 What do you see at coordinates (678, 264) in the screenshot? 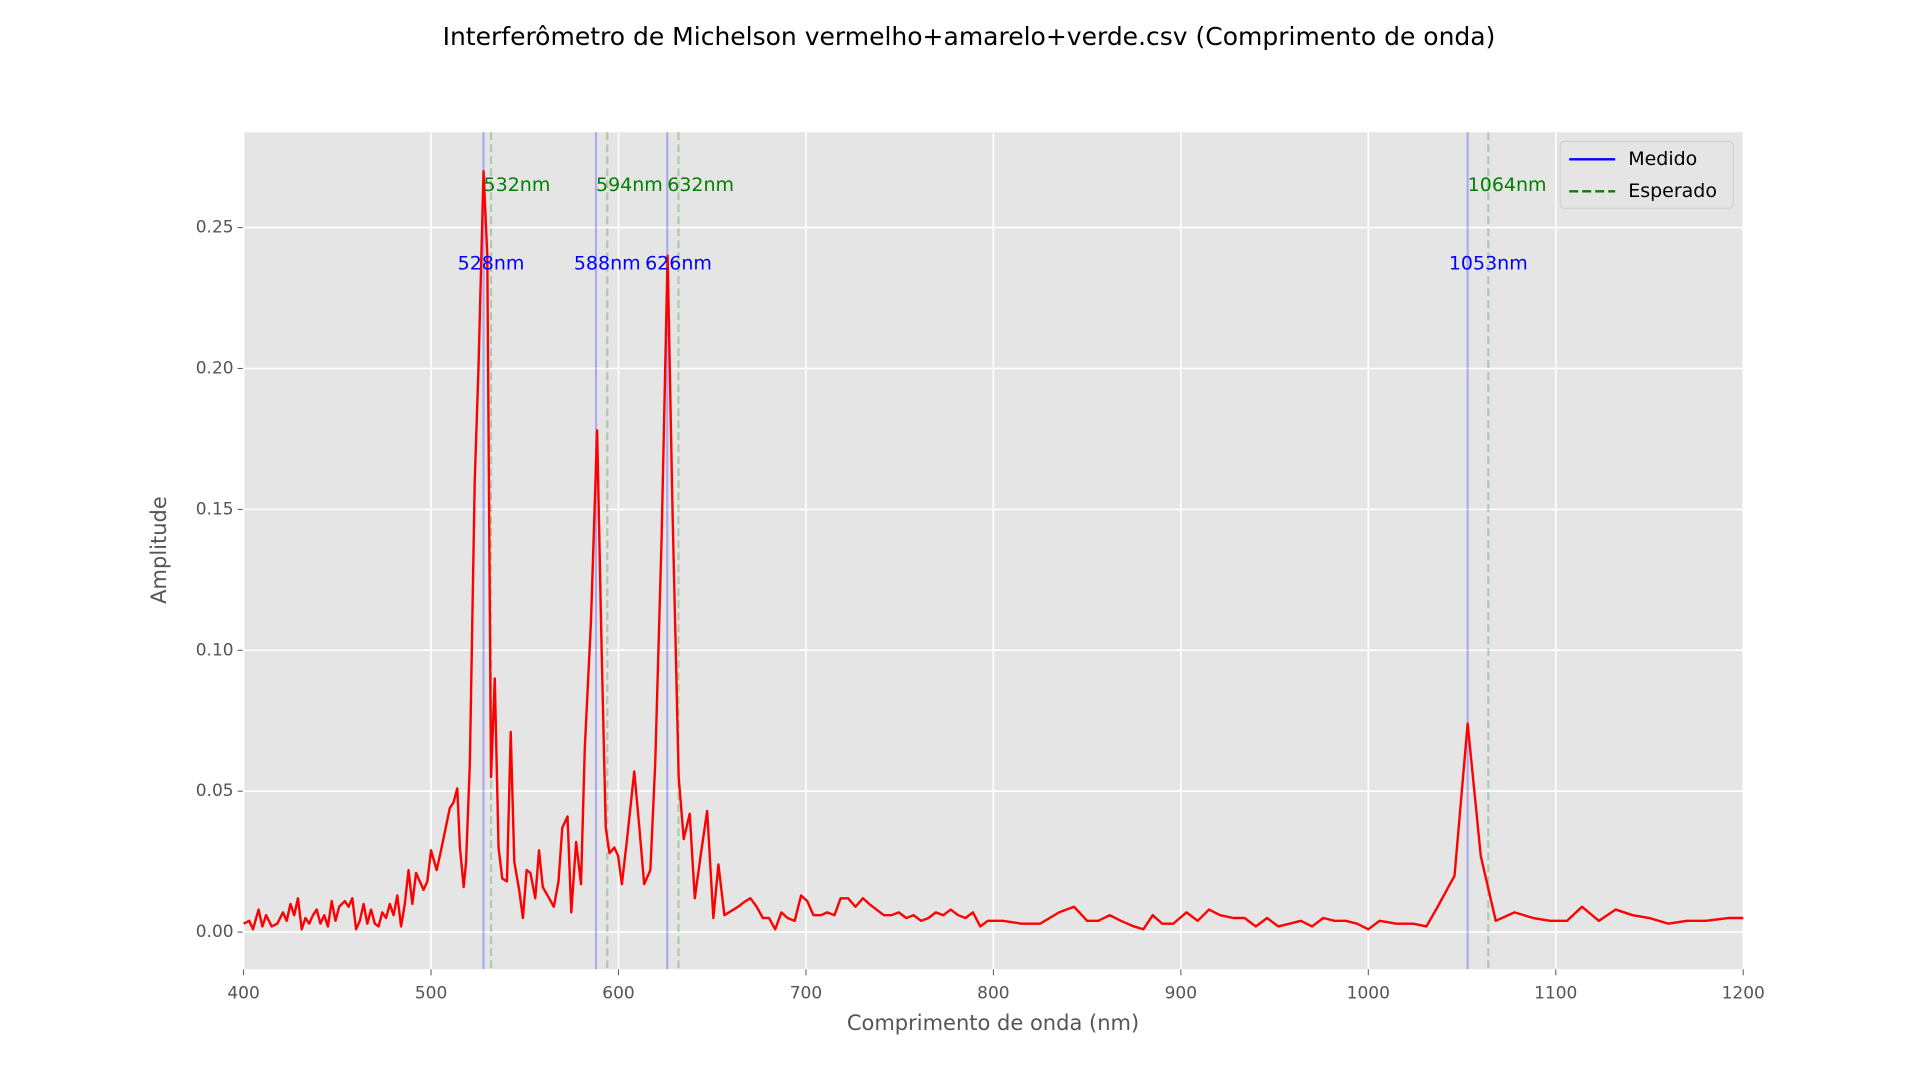
I see `measured-label: 626nm` at bounding box center [678, 264].